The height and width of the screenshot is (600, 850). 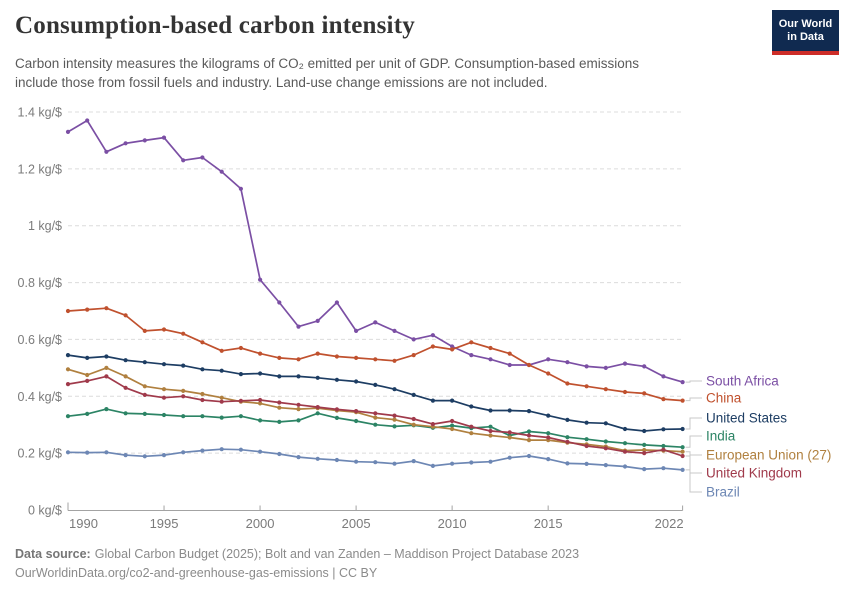 I want to click on legend-label-china: China, so click(x=724, y=398).